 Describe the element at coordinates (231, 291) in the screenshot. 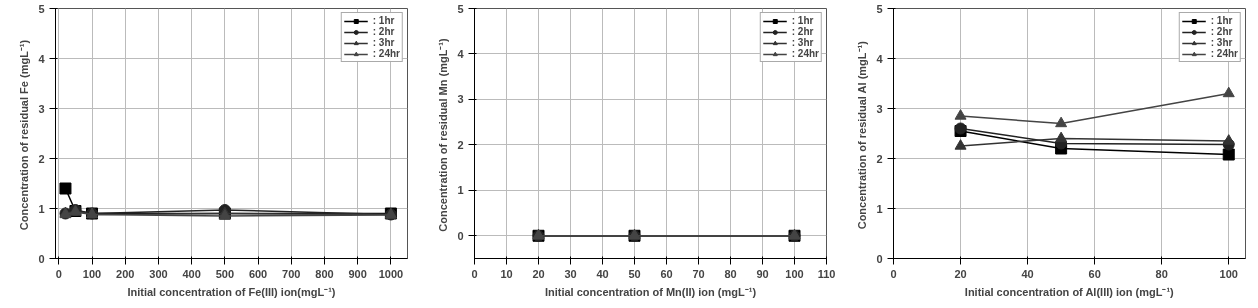

I see `x-axis-title: Initial concentration of Fe(III) ion(mgL⁻¹)` at that location.